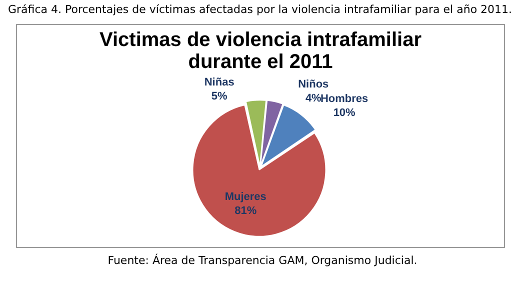  Describe the element at coordinates (219, 82) in the screenshot. I see `slice-label: Niñas` at that location.